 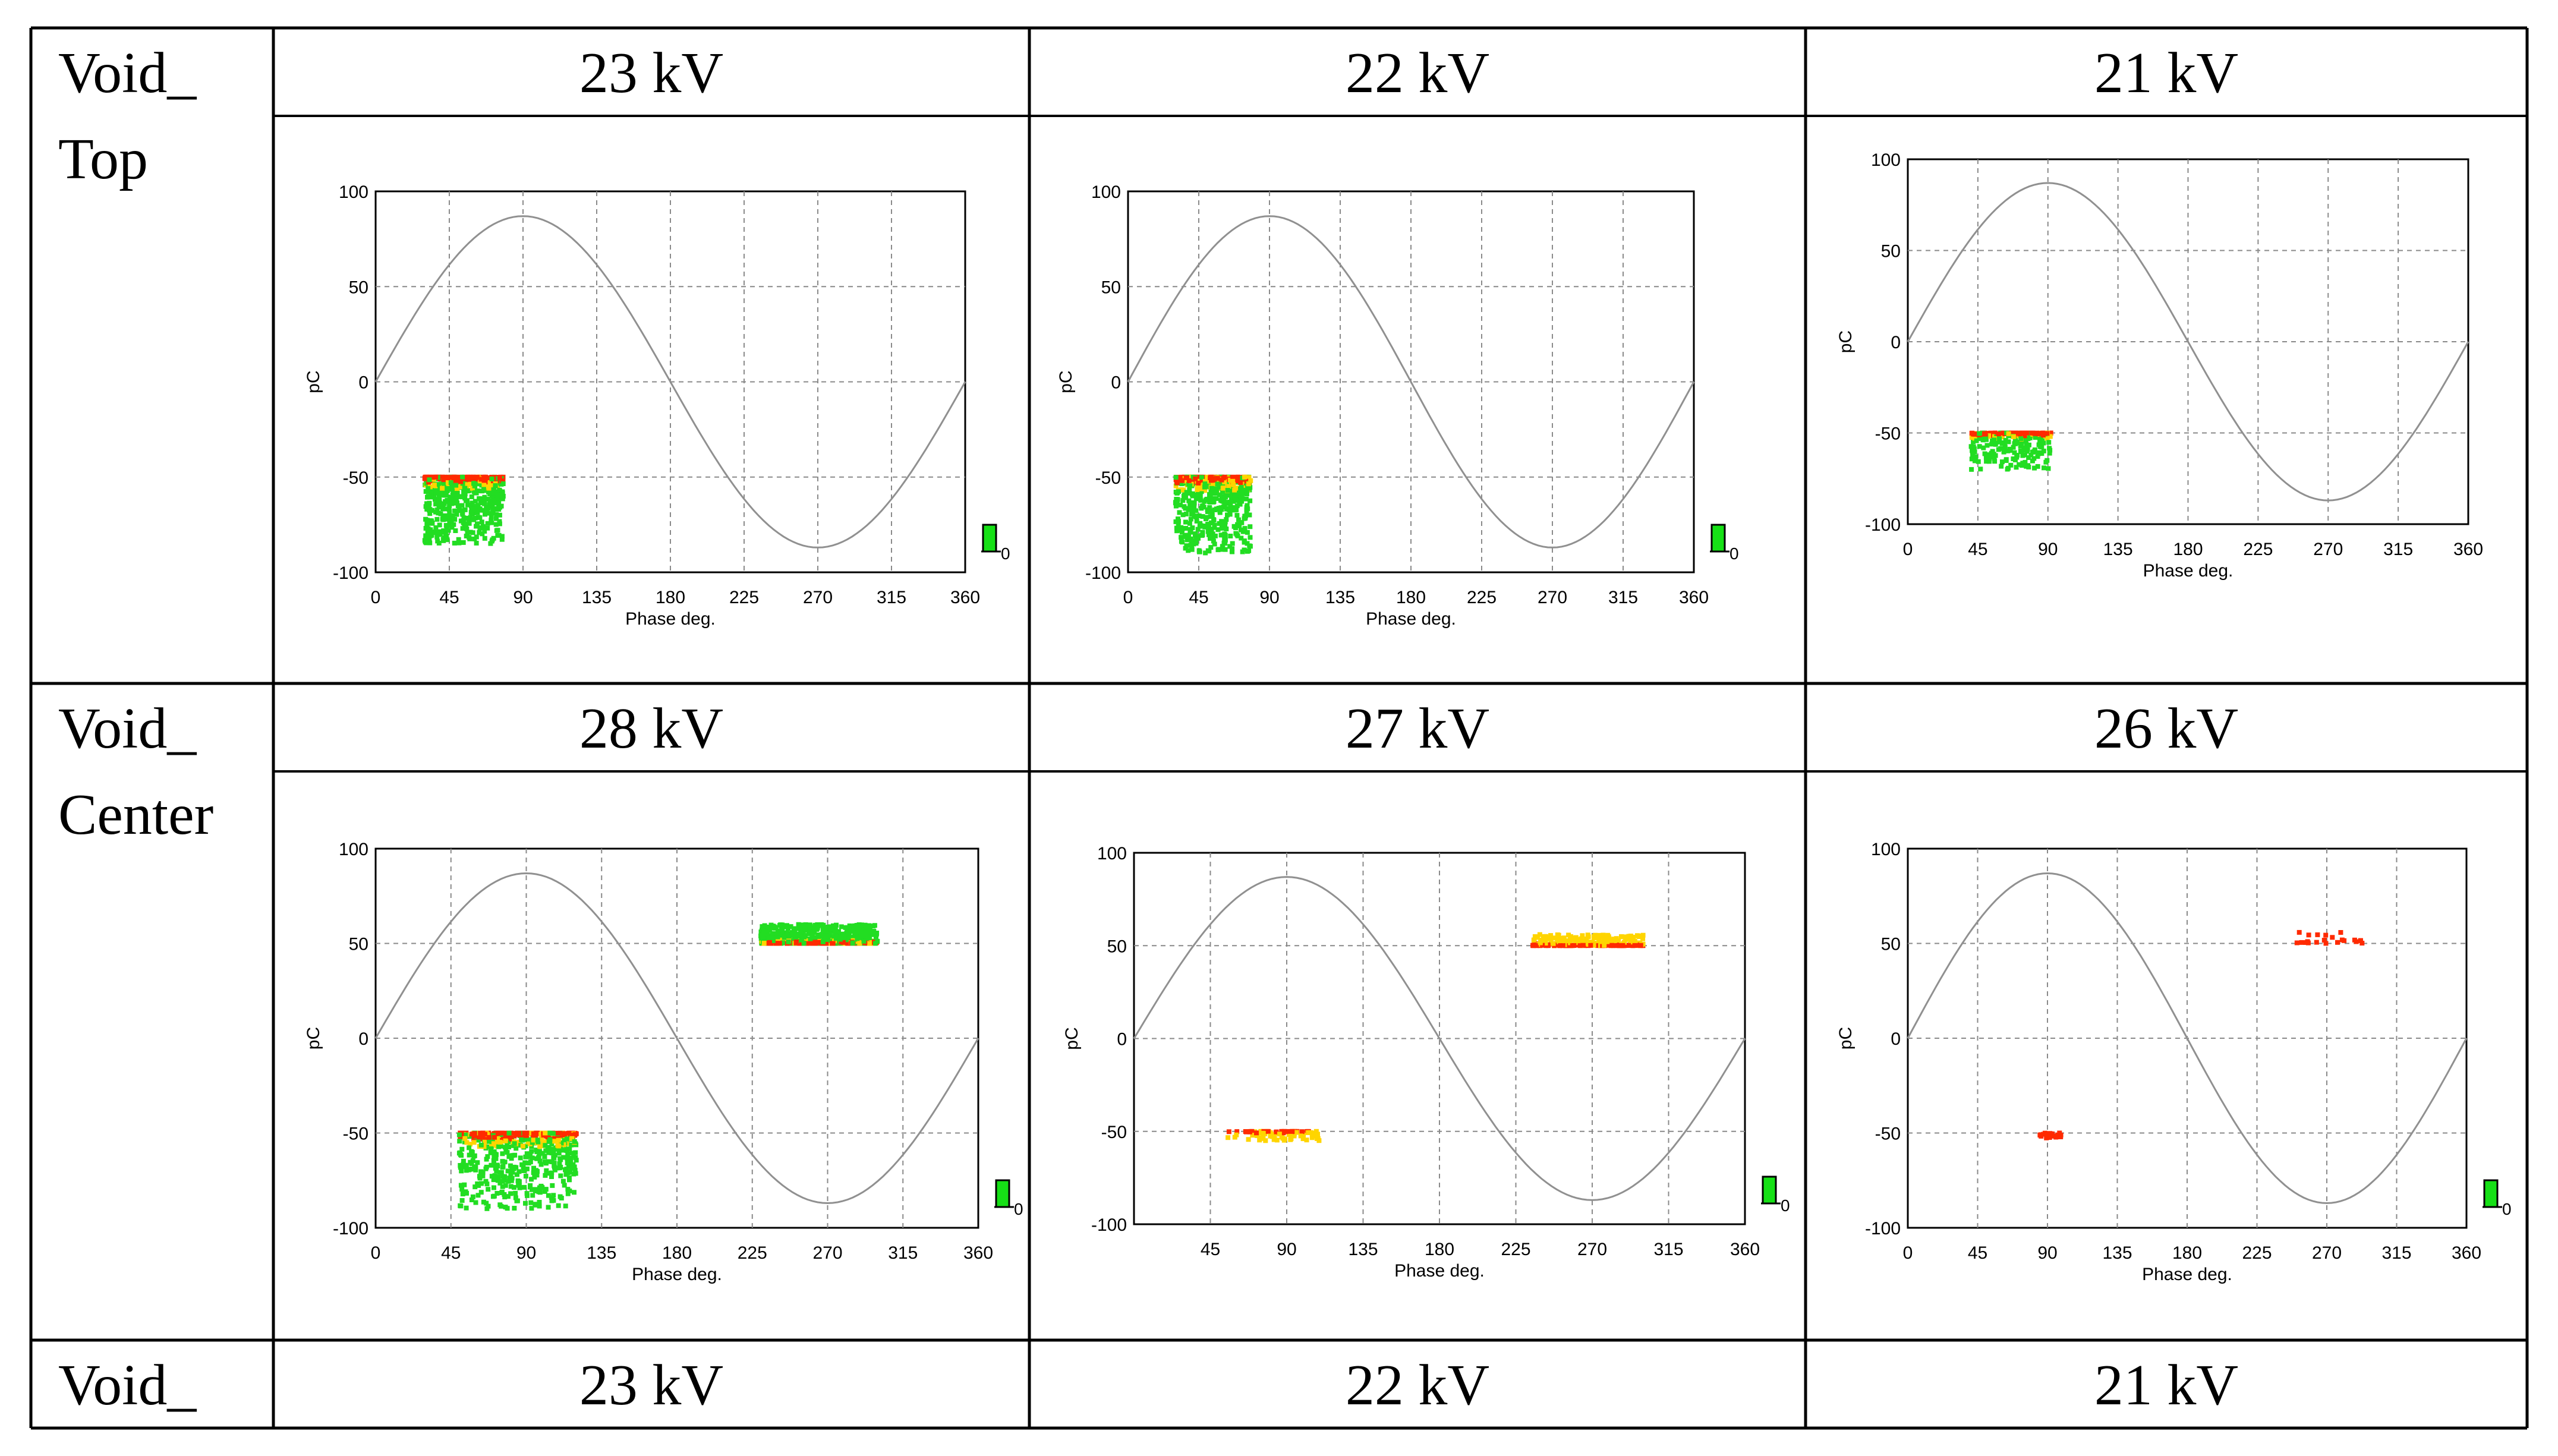 I want to click on x-tick-label: 0, so click(x=1908, y=549).